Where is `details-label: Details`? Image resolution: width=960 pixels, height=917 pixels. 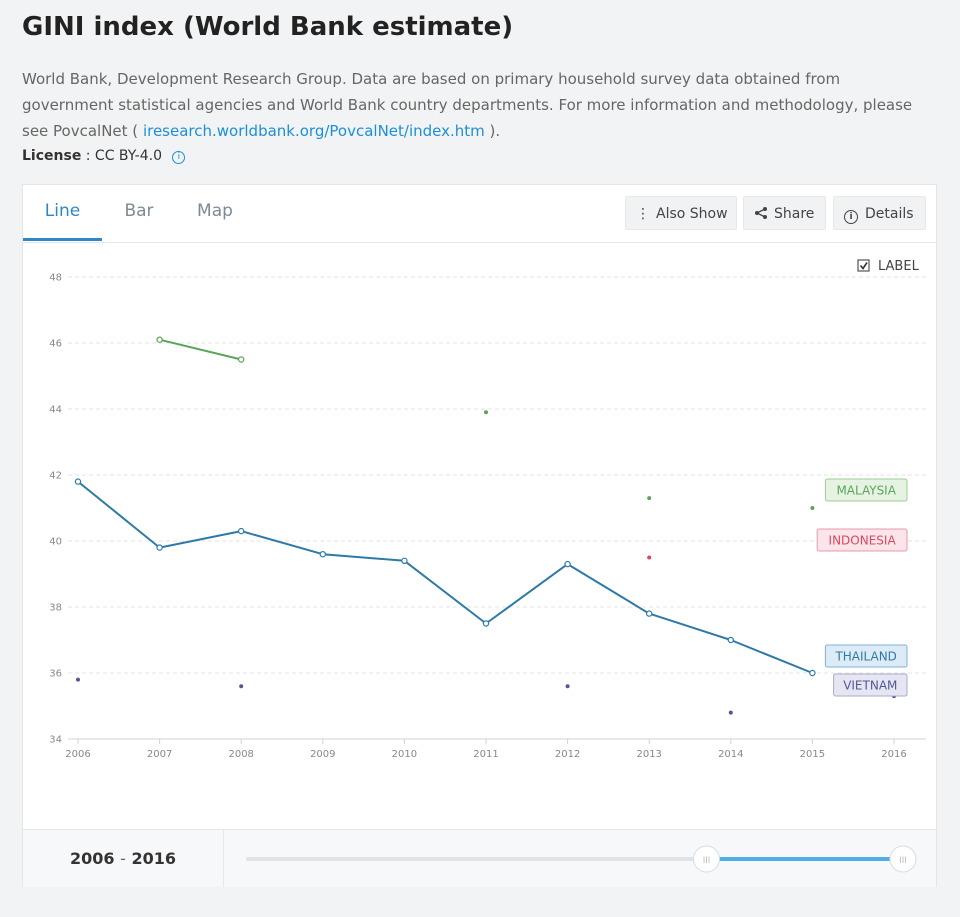 details-label: Details is located at coordinates (889, 214).